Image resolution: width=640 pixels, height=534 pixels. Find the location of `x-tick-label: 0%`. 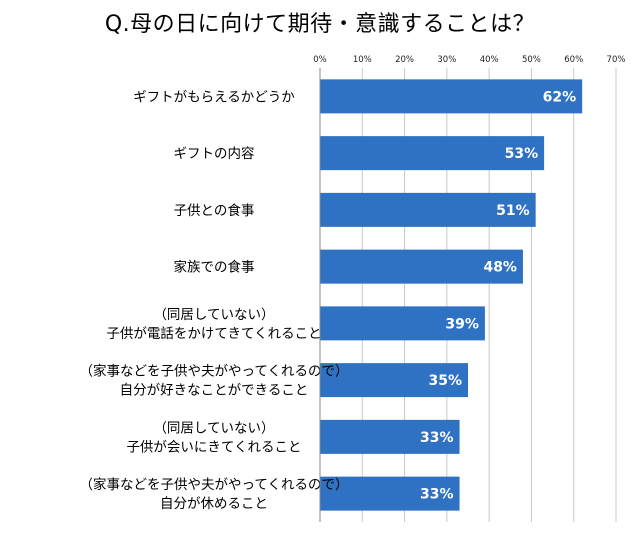

x-tick-label: 0% is located at coordinates (320, 60).